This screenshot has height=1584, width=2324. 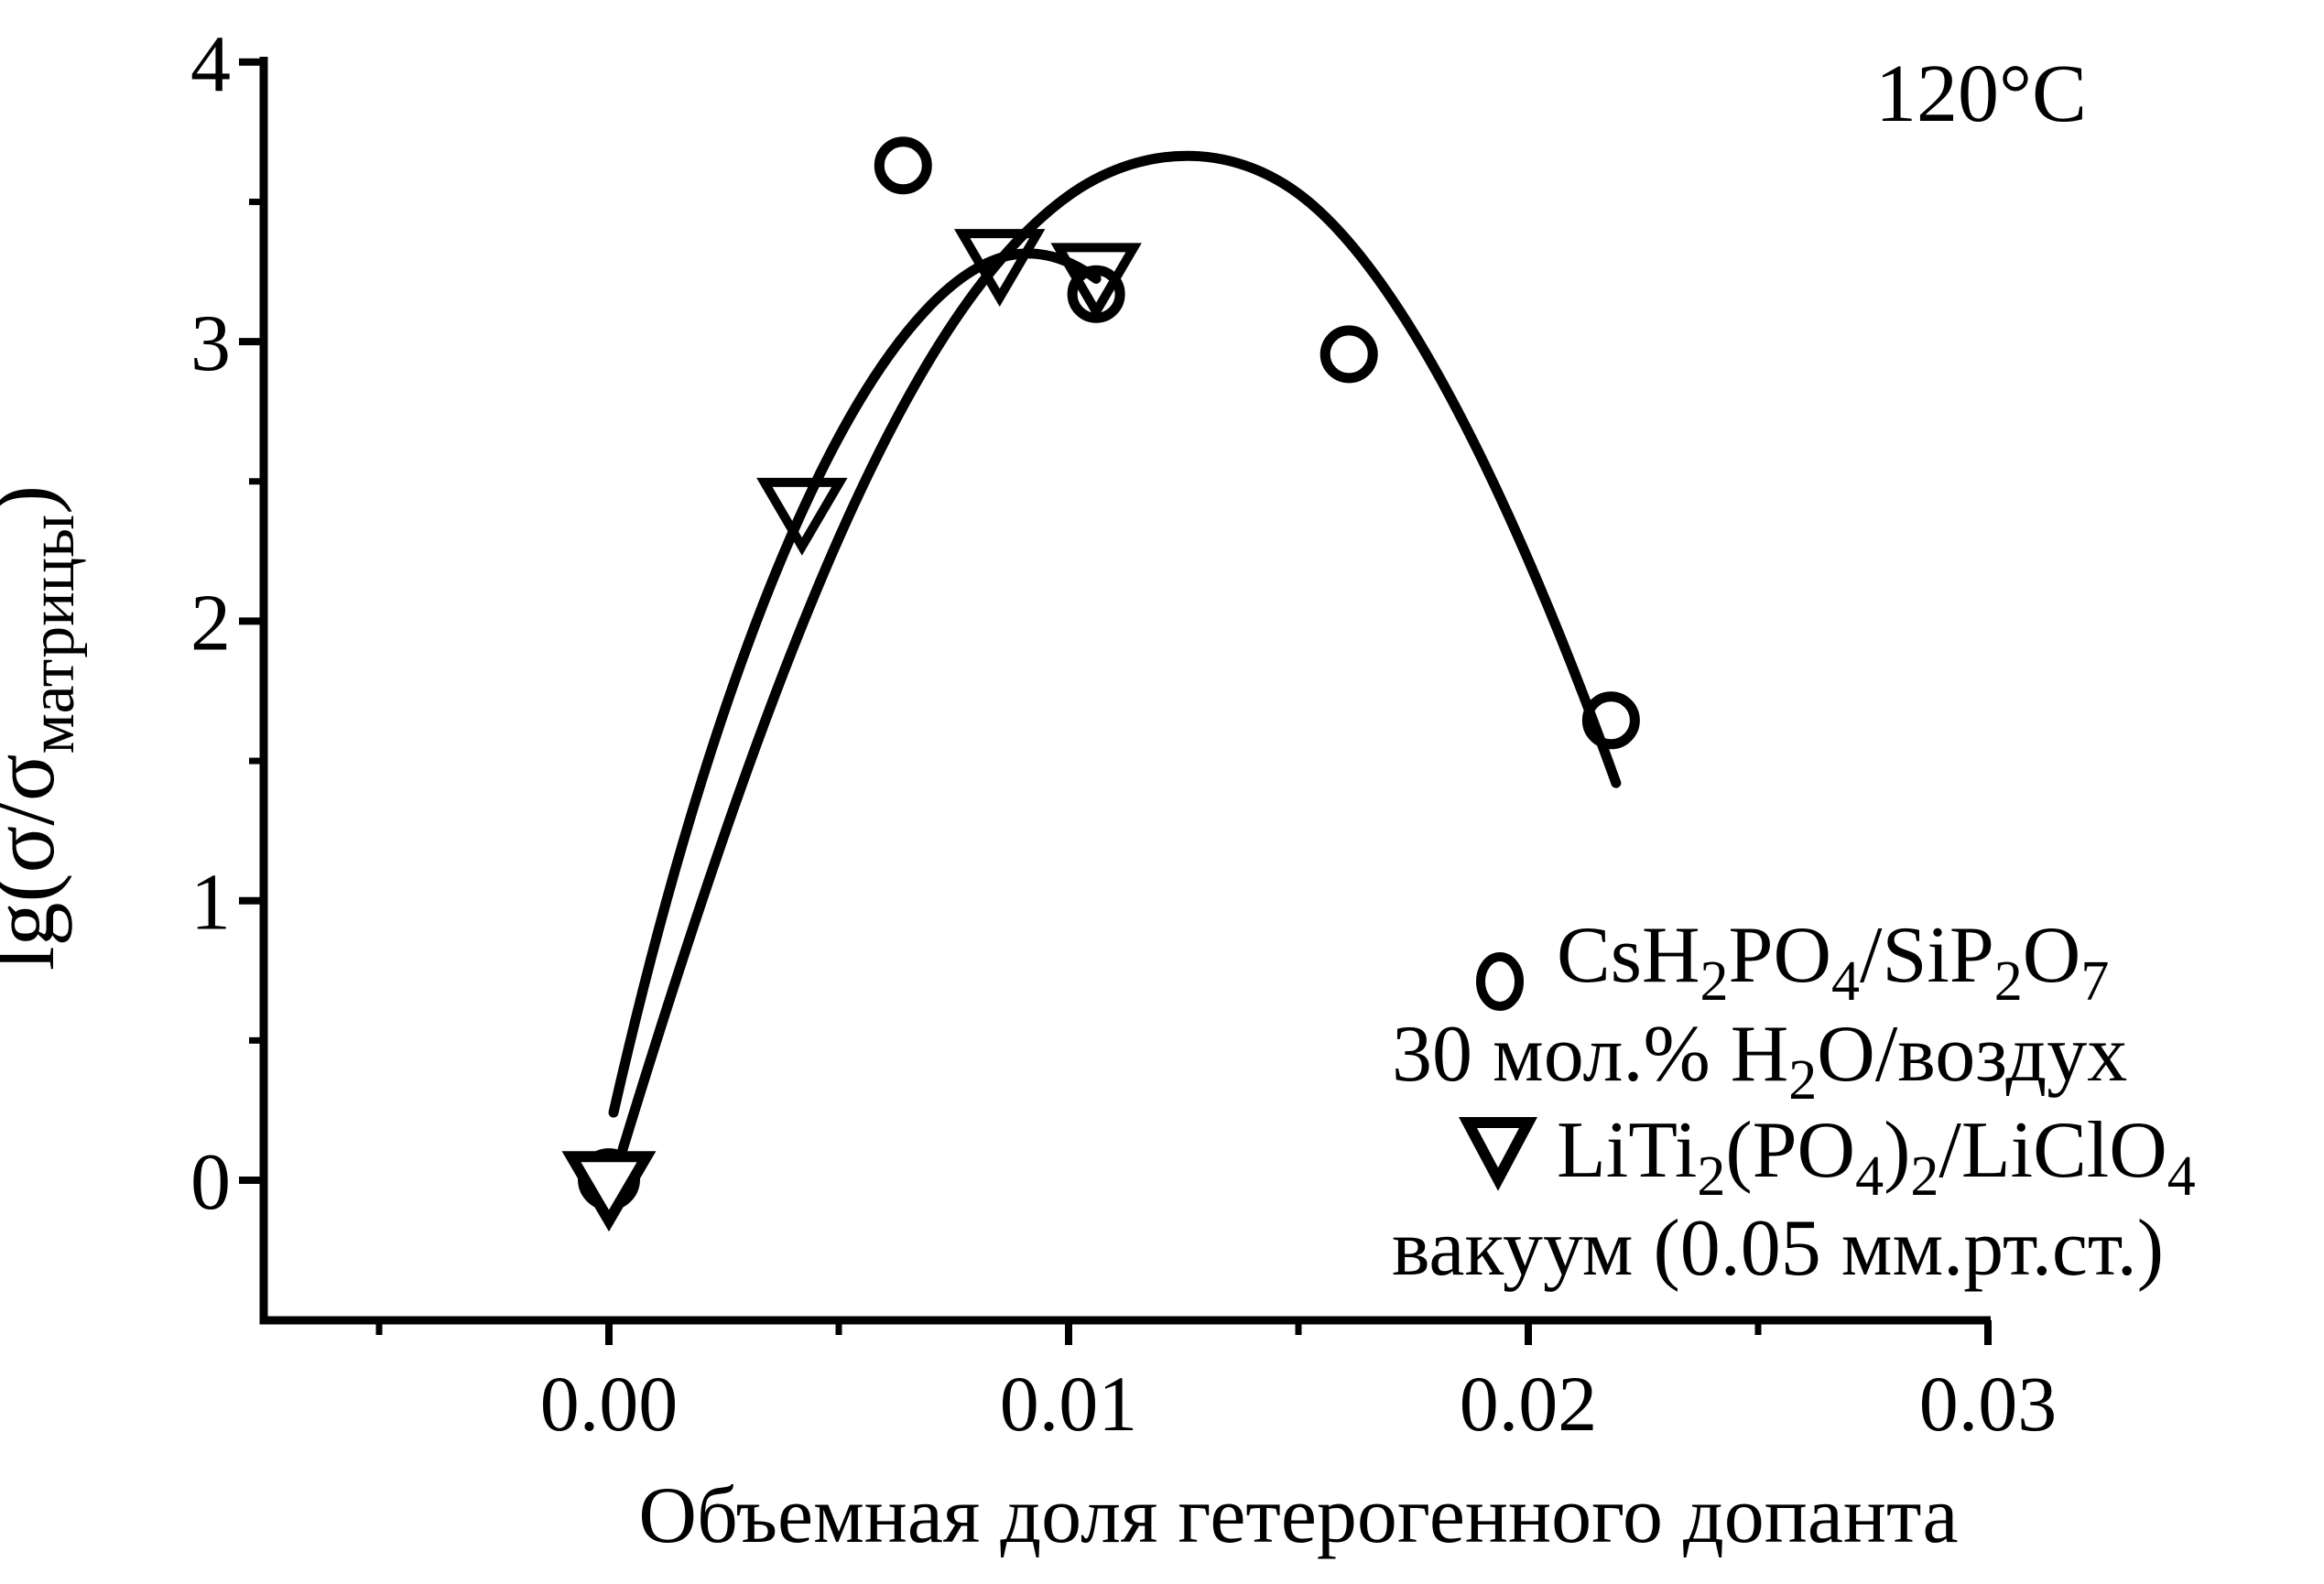 What do you see at coordinates (609, 1191) in the screenshot?
I see `data-point-triangle-origin` at bounding box center [609, 1191].